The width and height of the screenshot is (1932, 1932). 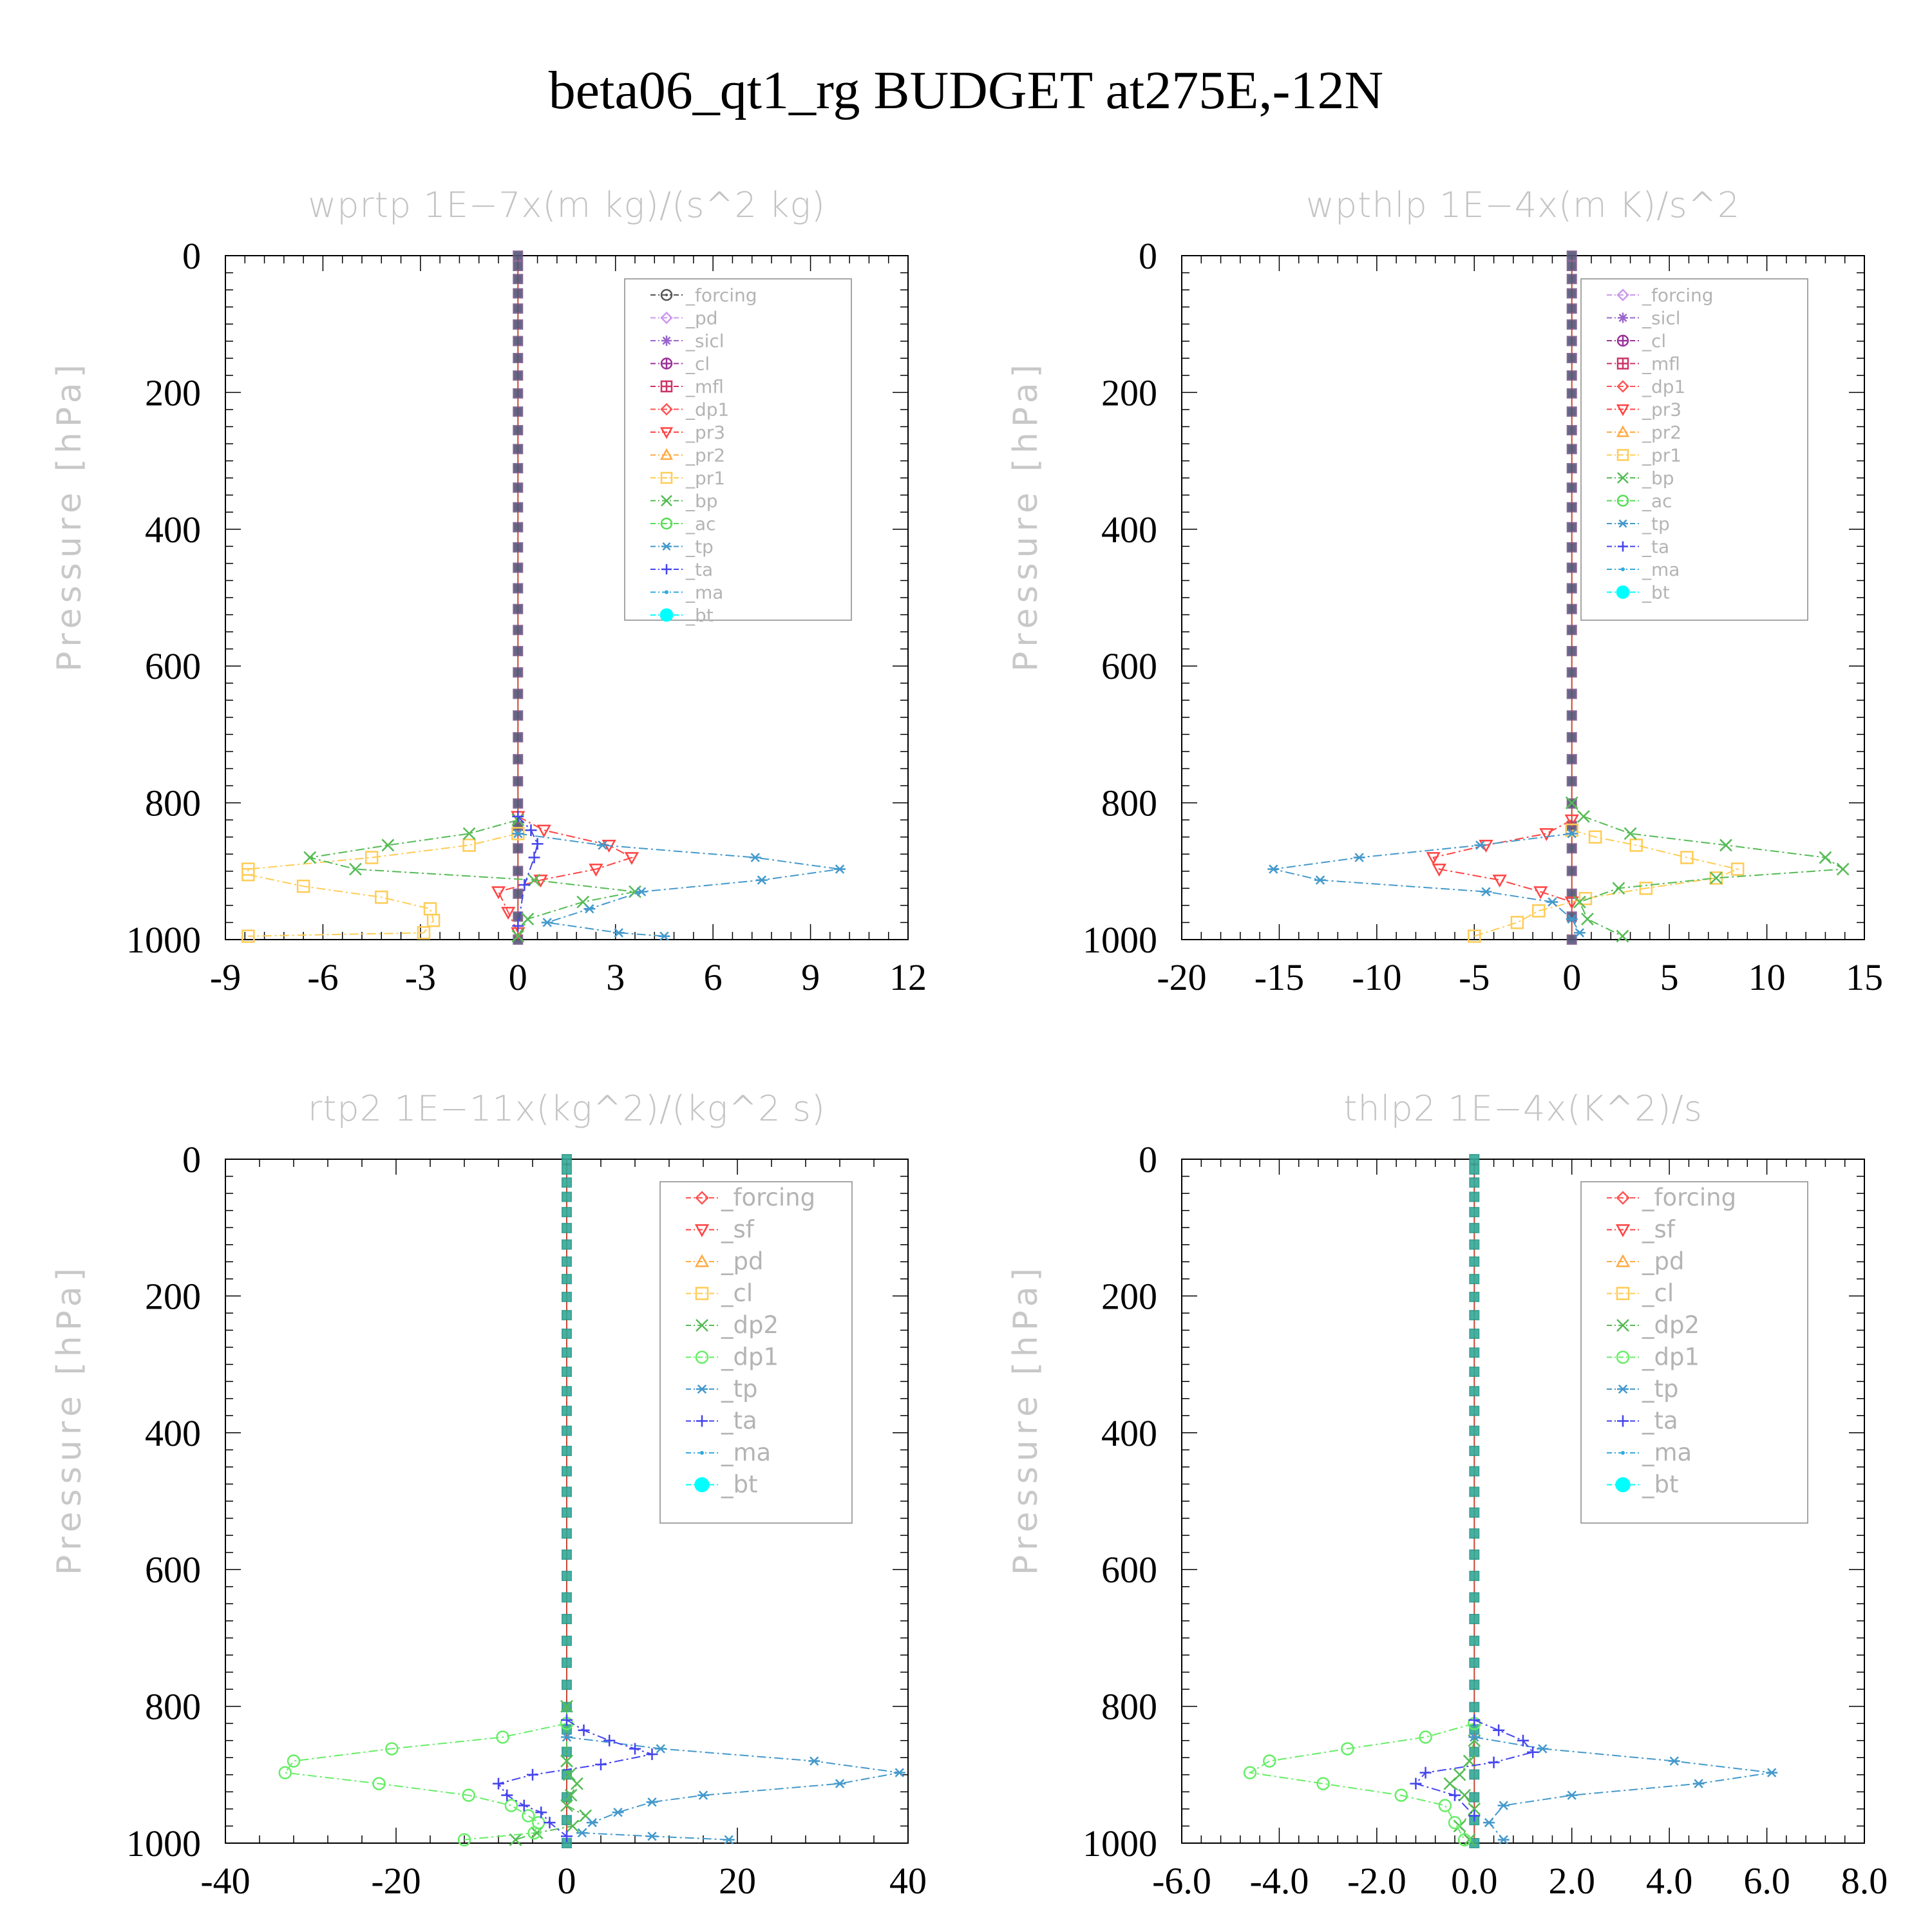 I want to click on legend-entry-ac: _ac, so click(x=1640, y=501).